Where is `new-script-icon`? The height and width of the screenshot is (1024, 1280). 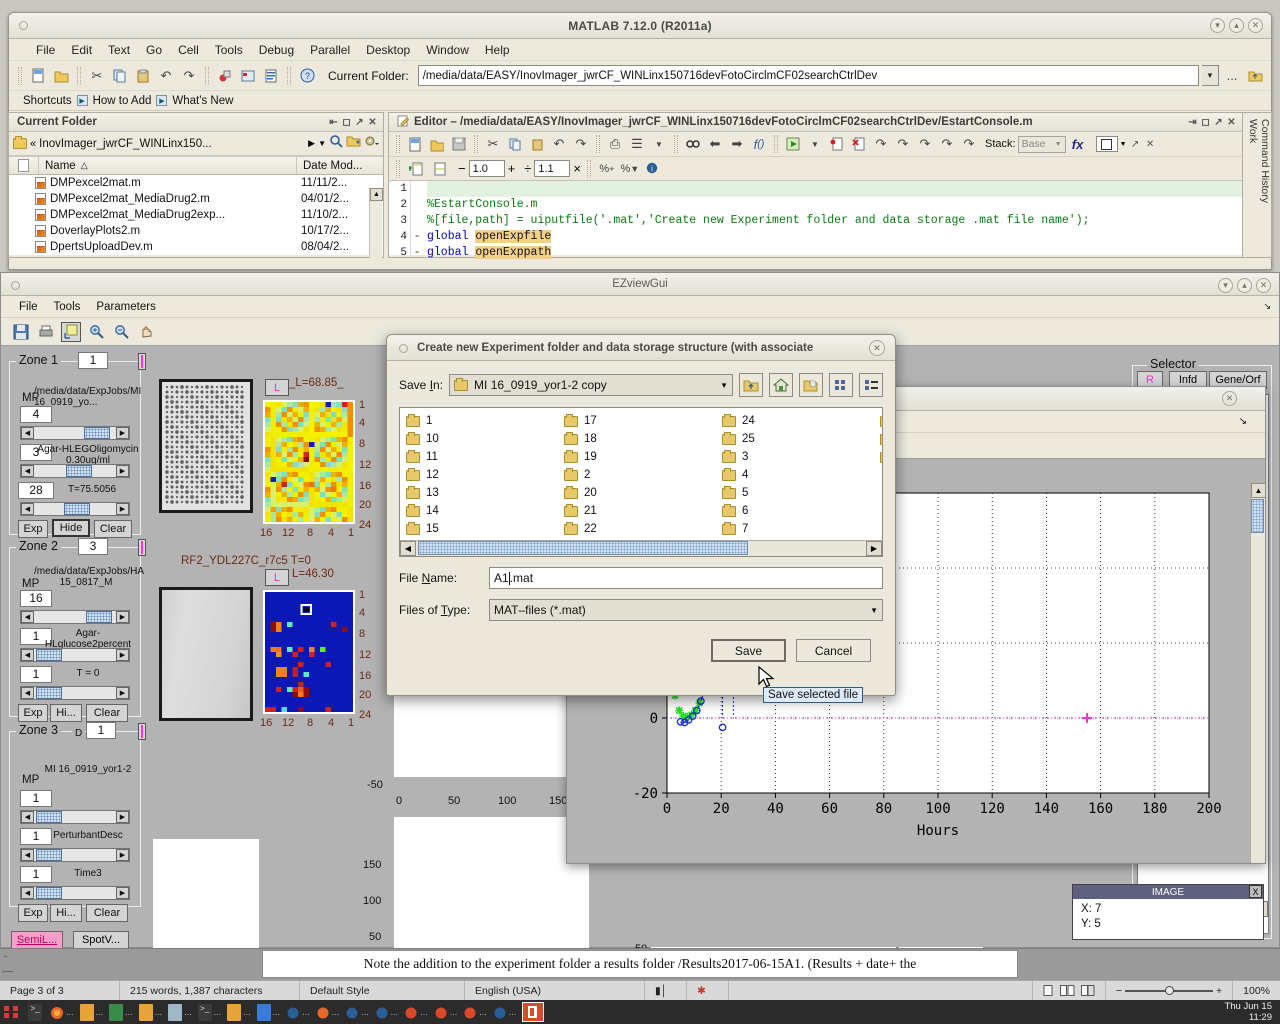
new-script-icon is located at coordinates (415, 144).